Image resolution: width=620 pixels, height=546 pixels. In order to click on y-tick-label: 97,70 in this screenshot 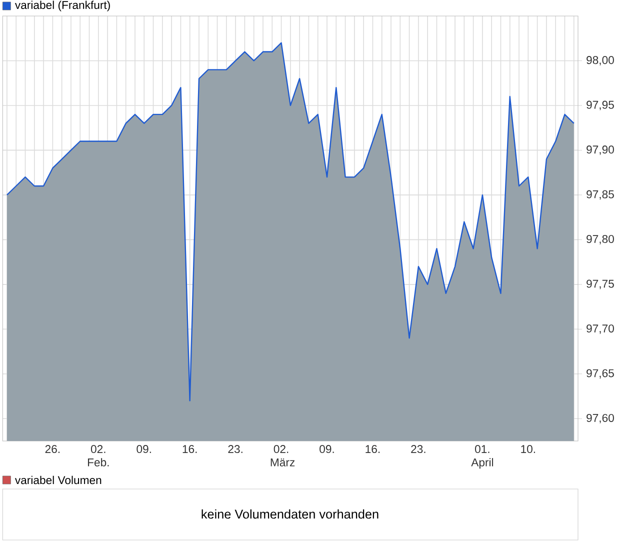, I will do `click(600, 329)`.